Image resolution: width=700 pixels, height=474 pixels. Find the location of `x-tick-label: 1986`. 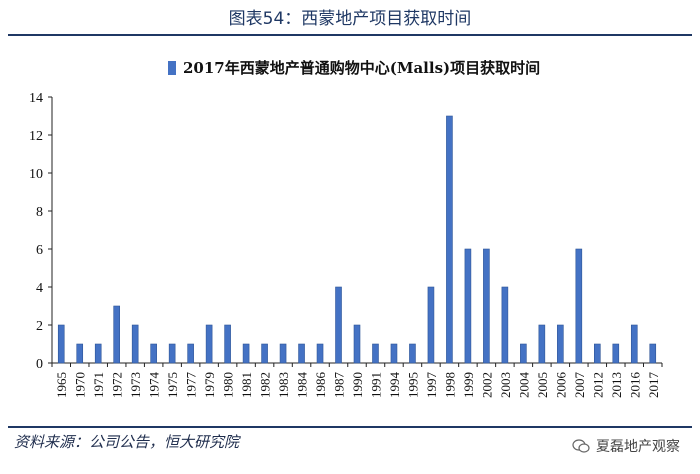

x-tick-label: 1986 is located at coordinates (320, 385).